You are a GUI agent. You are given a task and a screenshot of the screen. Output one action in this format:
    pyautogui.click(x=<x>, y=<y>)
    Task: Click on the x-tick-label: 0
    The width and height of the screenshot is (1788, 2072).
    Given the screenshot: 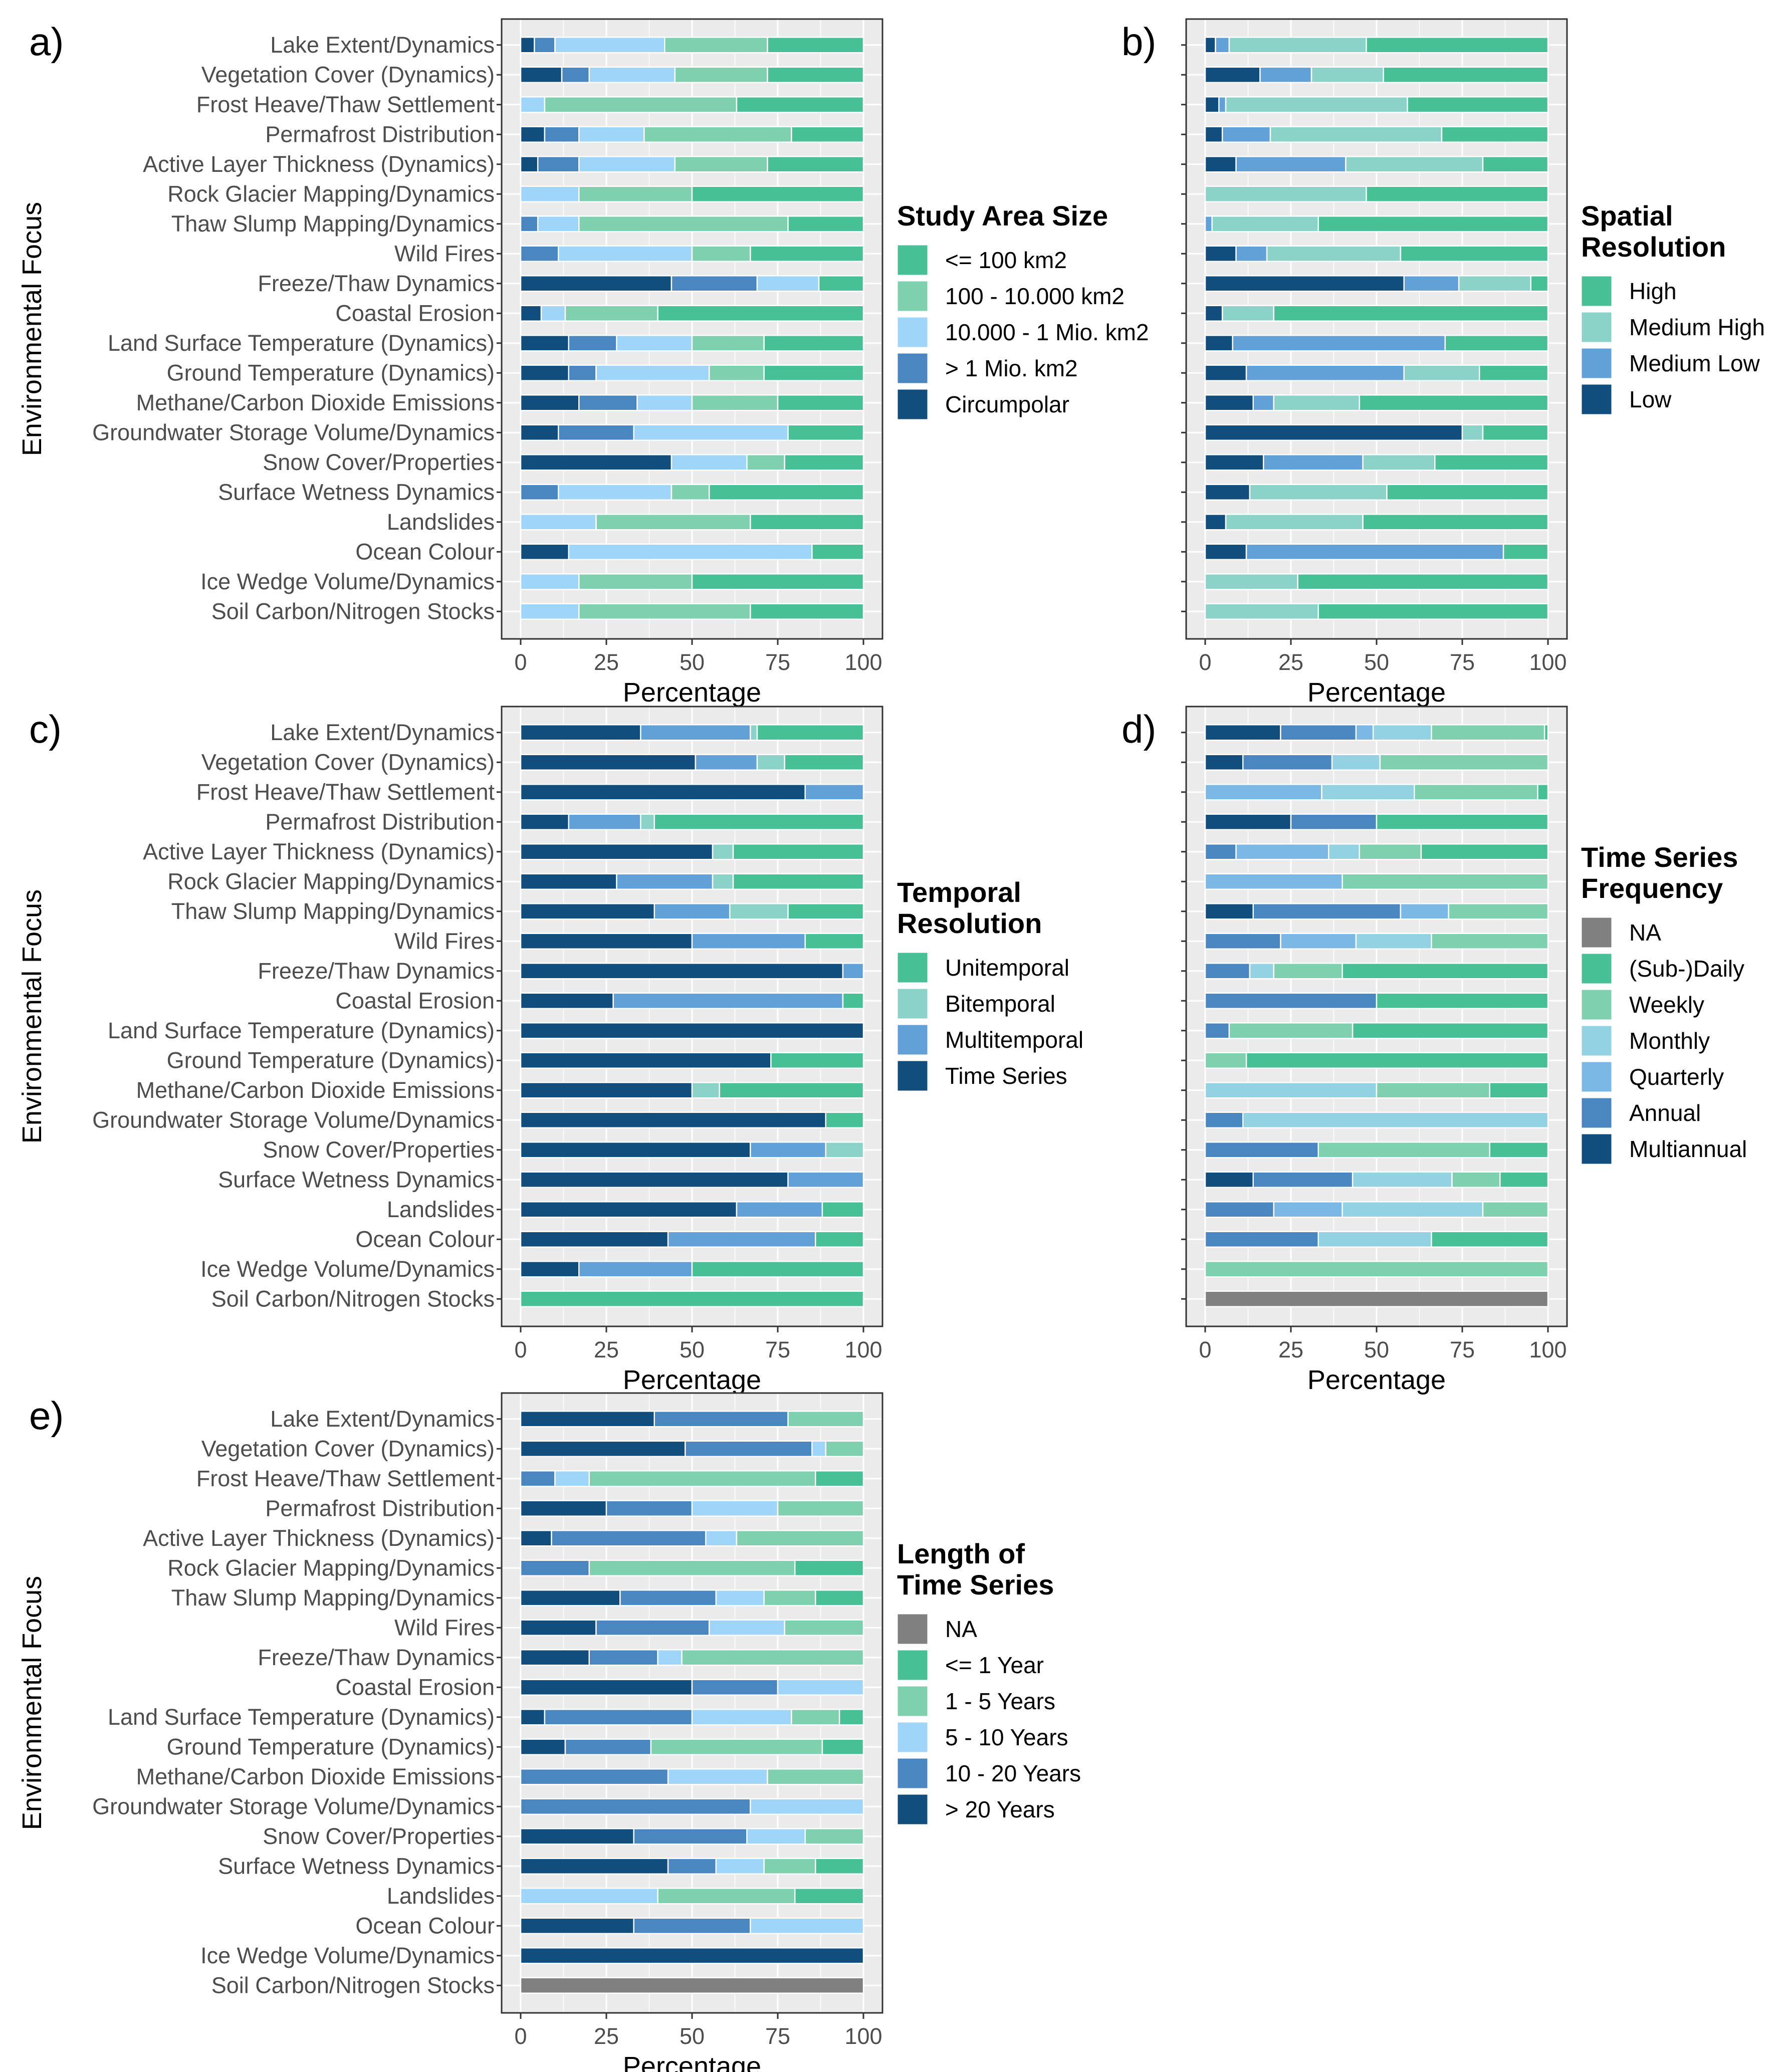 What is the action you would take?
    pyautogui.click(x=520, y=2036)
    